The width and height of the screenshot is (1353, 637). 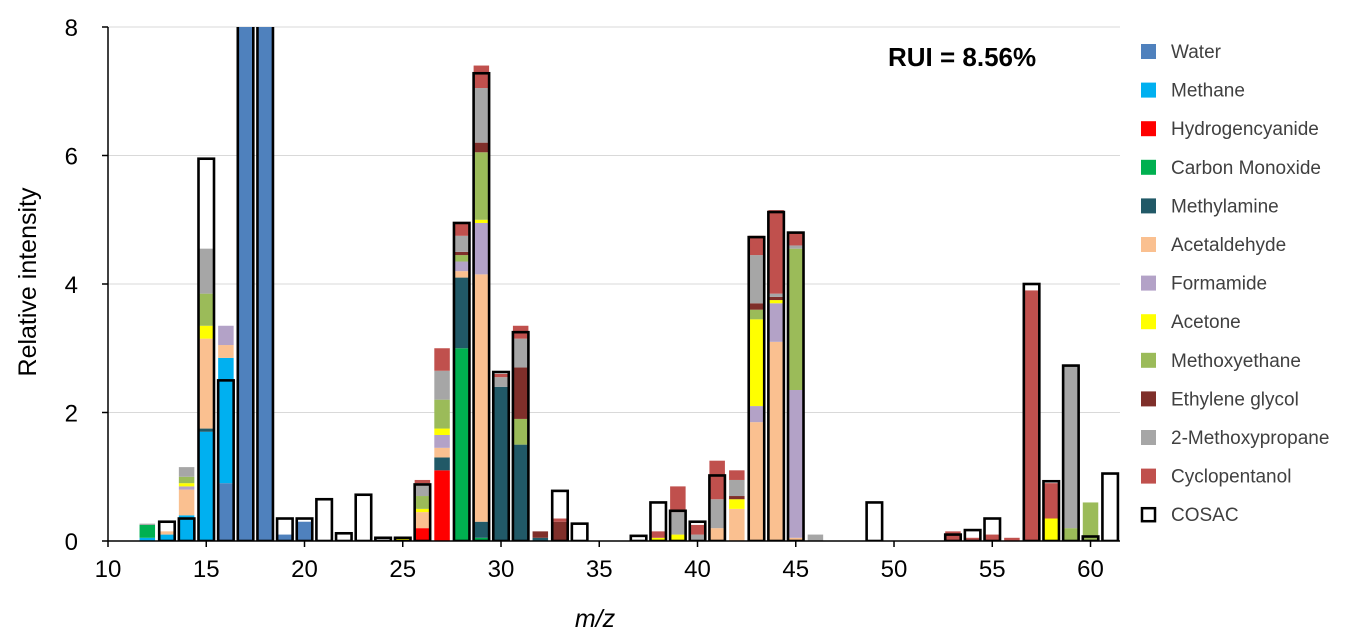 I want to click on x-tick-label: 15, so click(x=206, y=569).